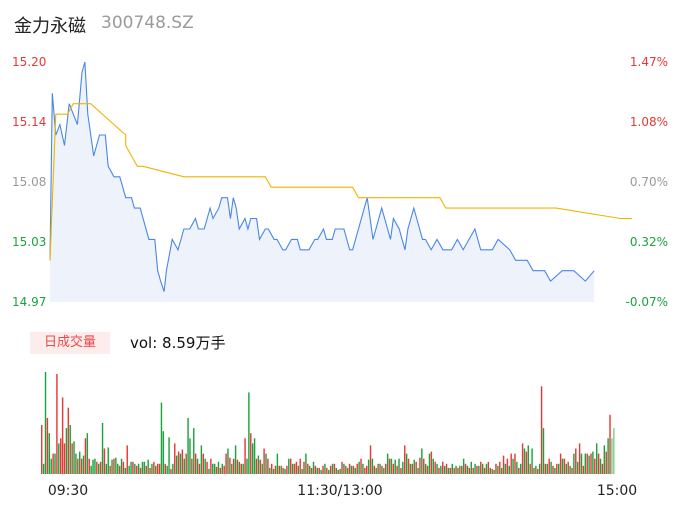  I want to click on y-axis-tick-left: 15.08, so click(29, 182).